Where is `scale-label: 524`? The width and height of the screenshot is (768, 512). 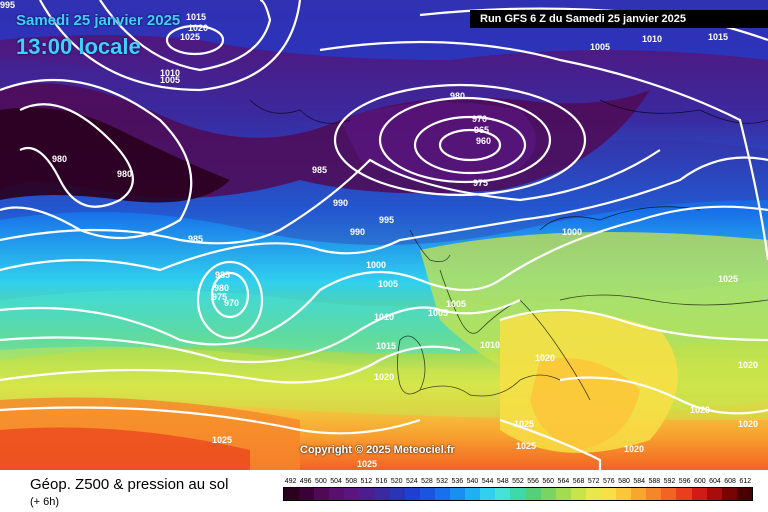
scale-label: 524 is located at coordinates (411, 481).